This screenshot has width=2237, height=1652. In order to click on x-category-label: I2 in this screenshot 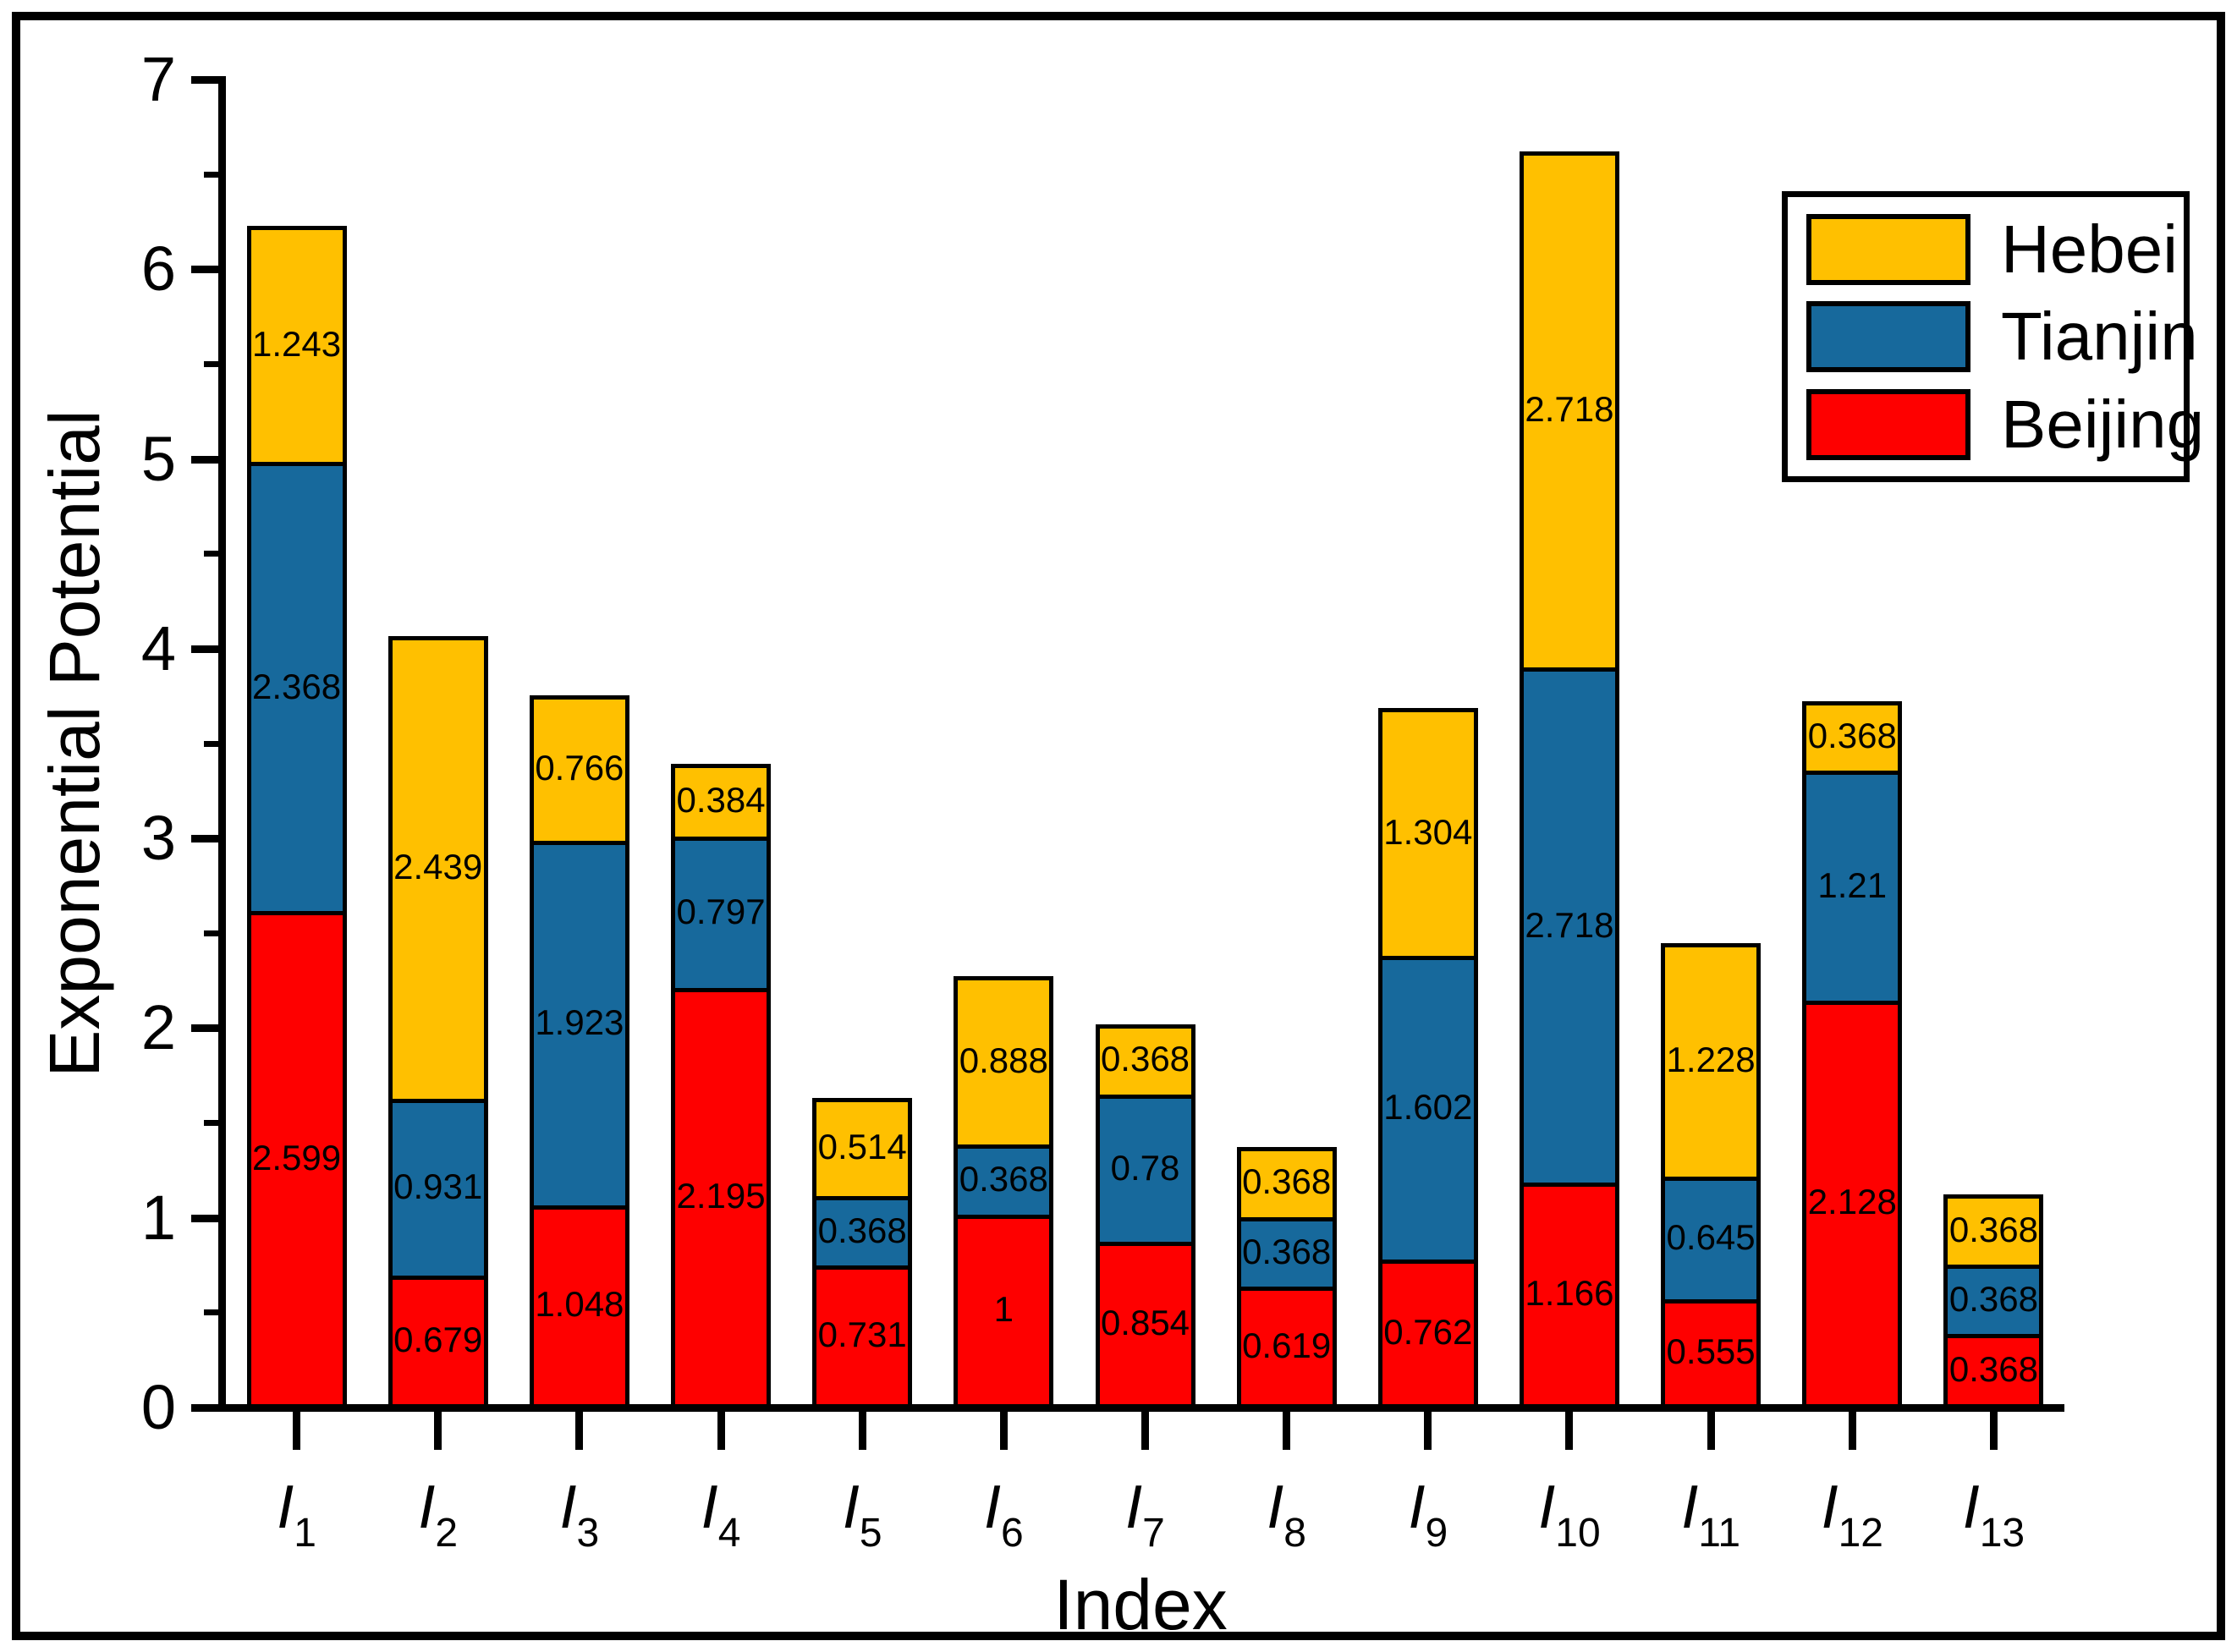, I will do `click(439, 1515)`.